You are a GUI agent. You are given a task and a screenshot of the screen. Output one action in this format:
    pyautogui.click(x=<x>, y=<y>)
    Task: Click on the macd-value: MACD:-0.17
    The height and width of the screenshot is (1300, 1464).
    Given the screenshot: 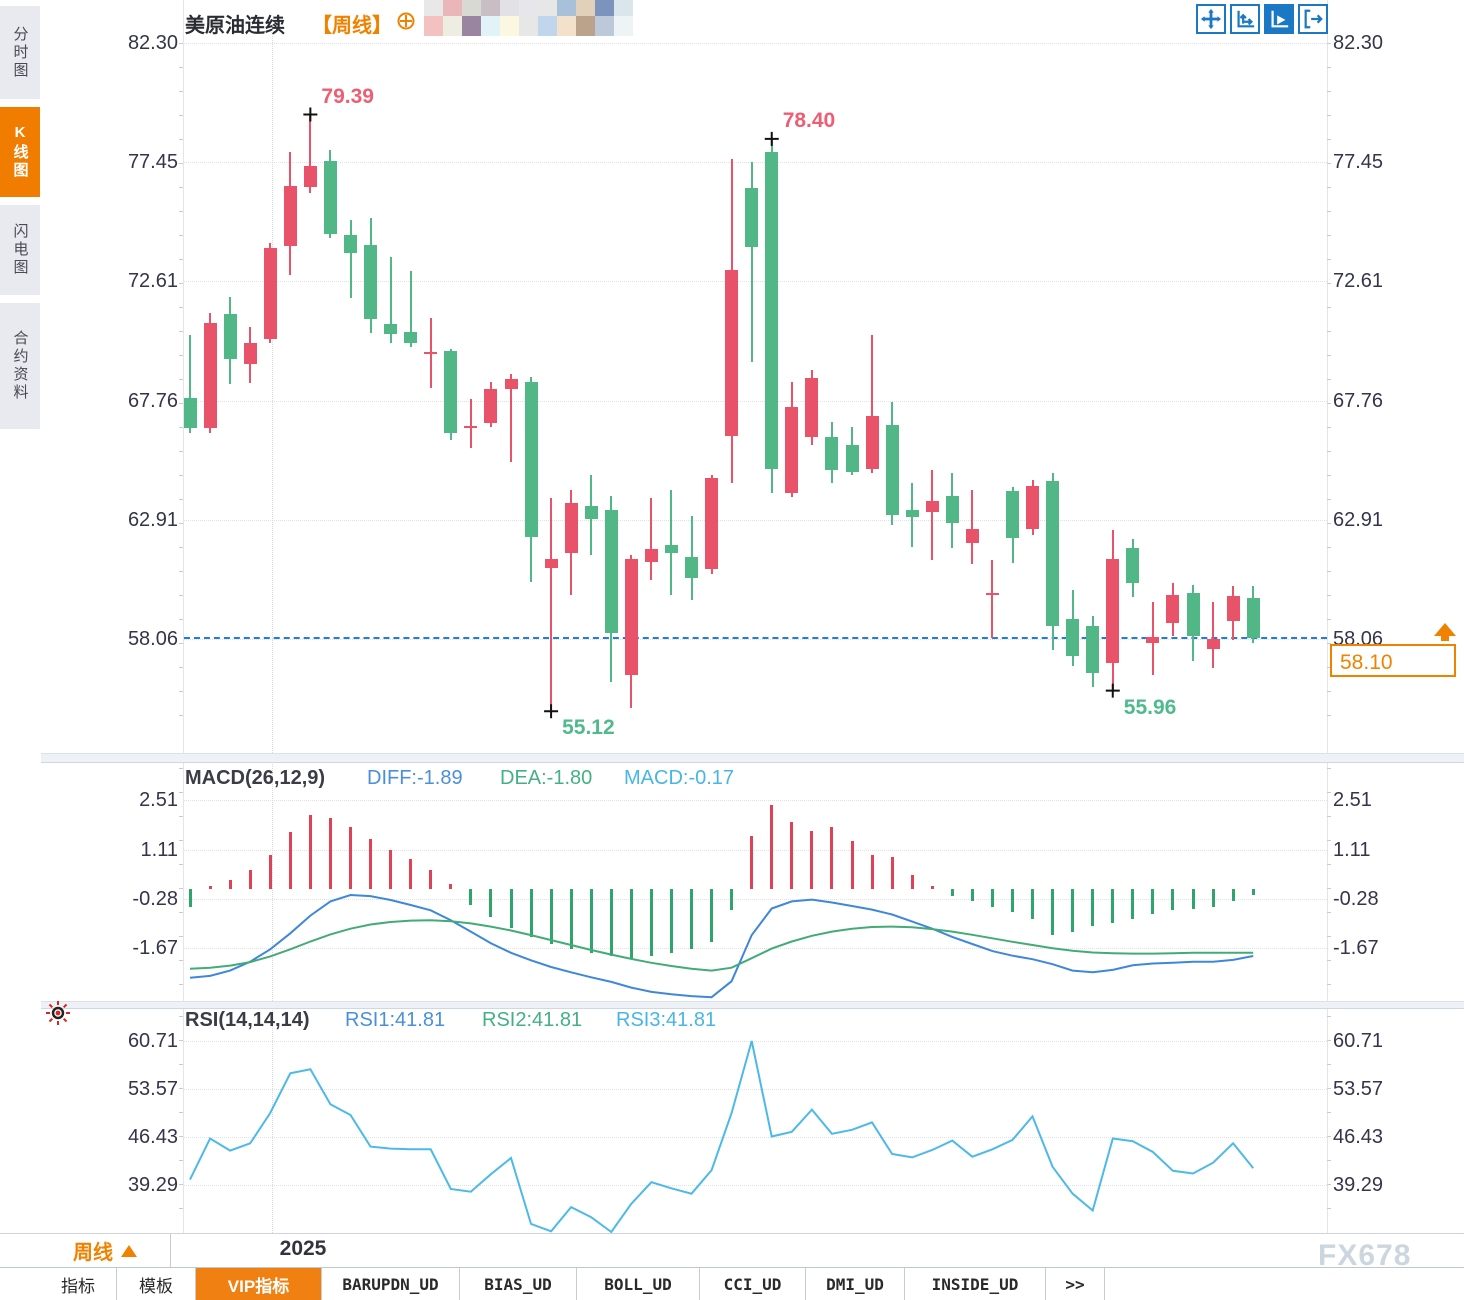 What is the action you would take?
    pyautogui.click(x=679, y=778)
    